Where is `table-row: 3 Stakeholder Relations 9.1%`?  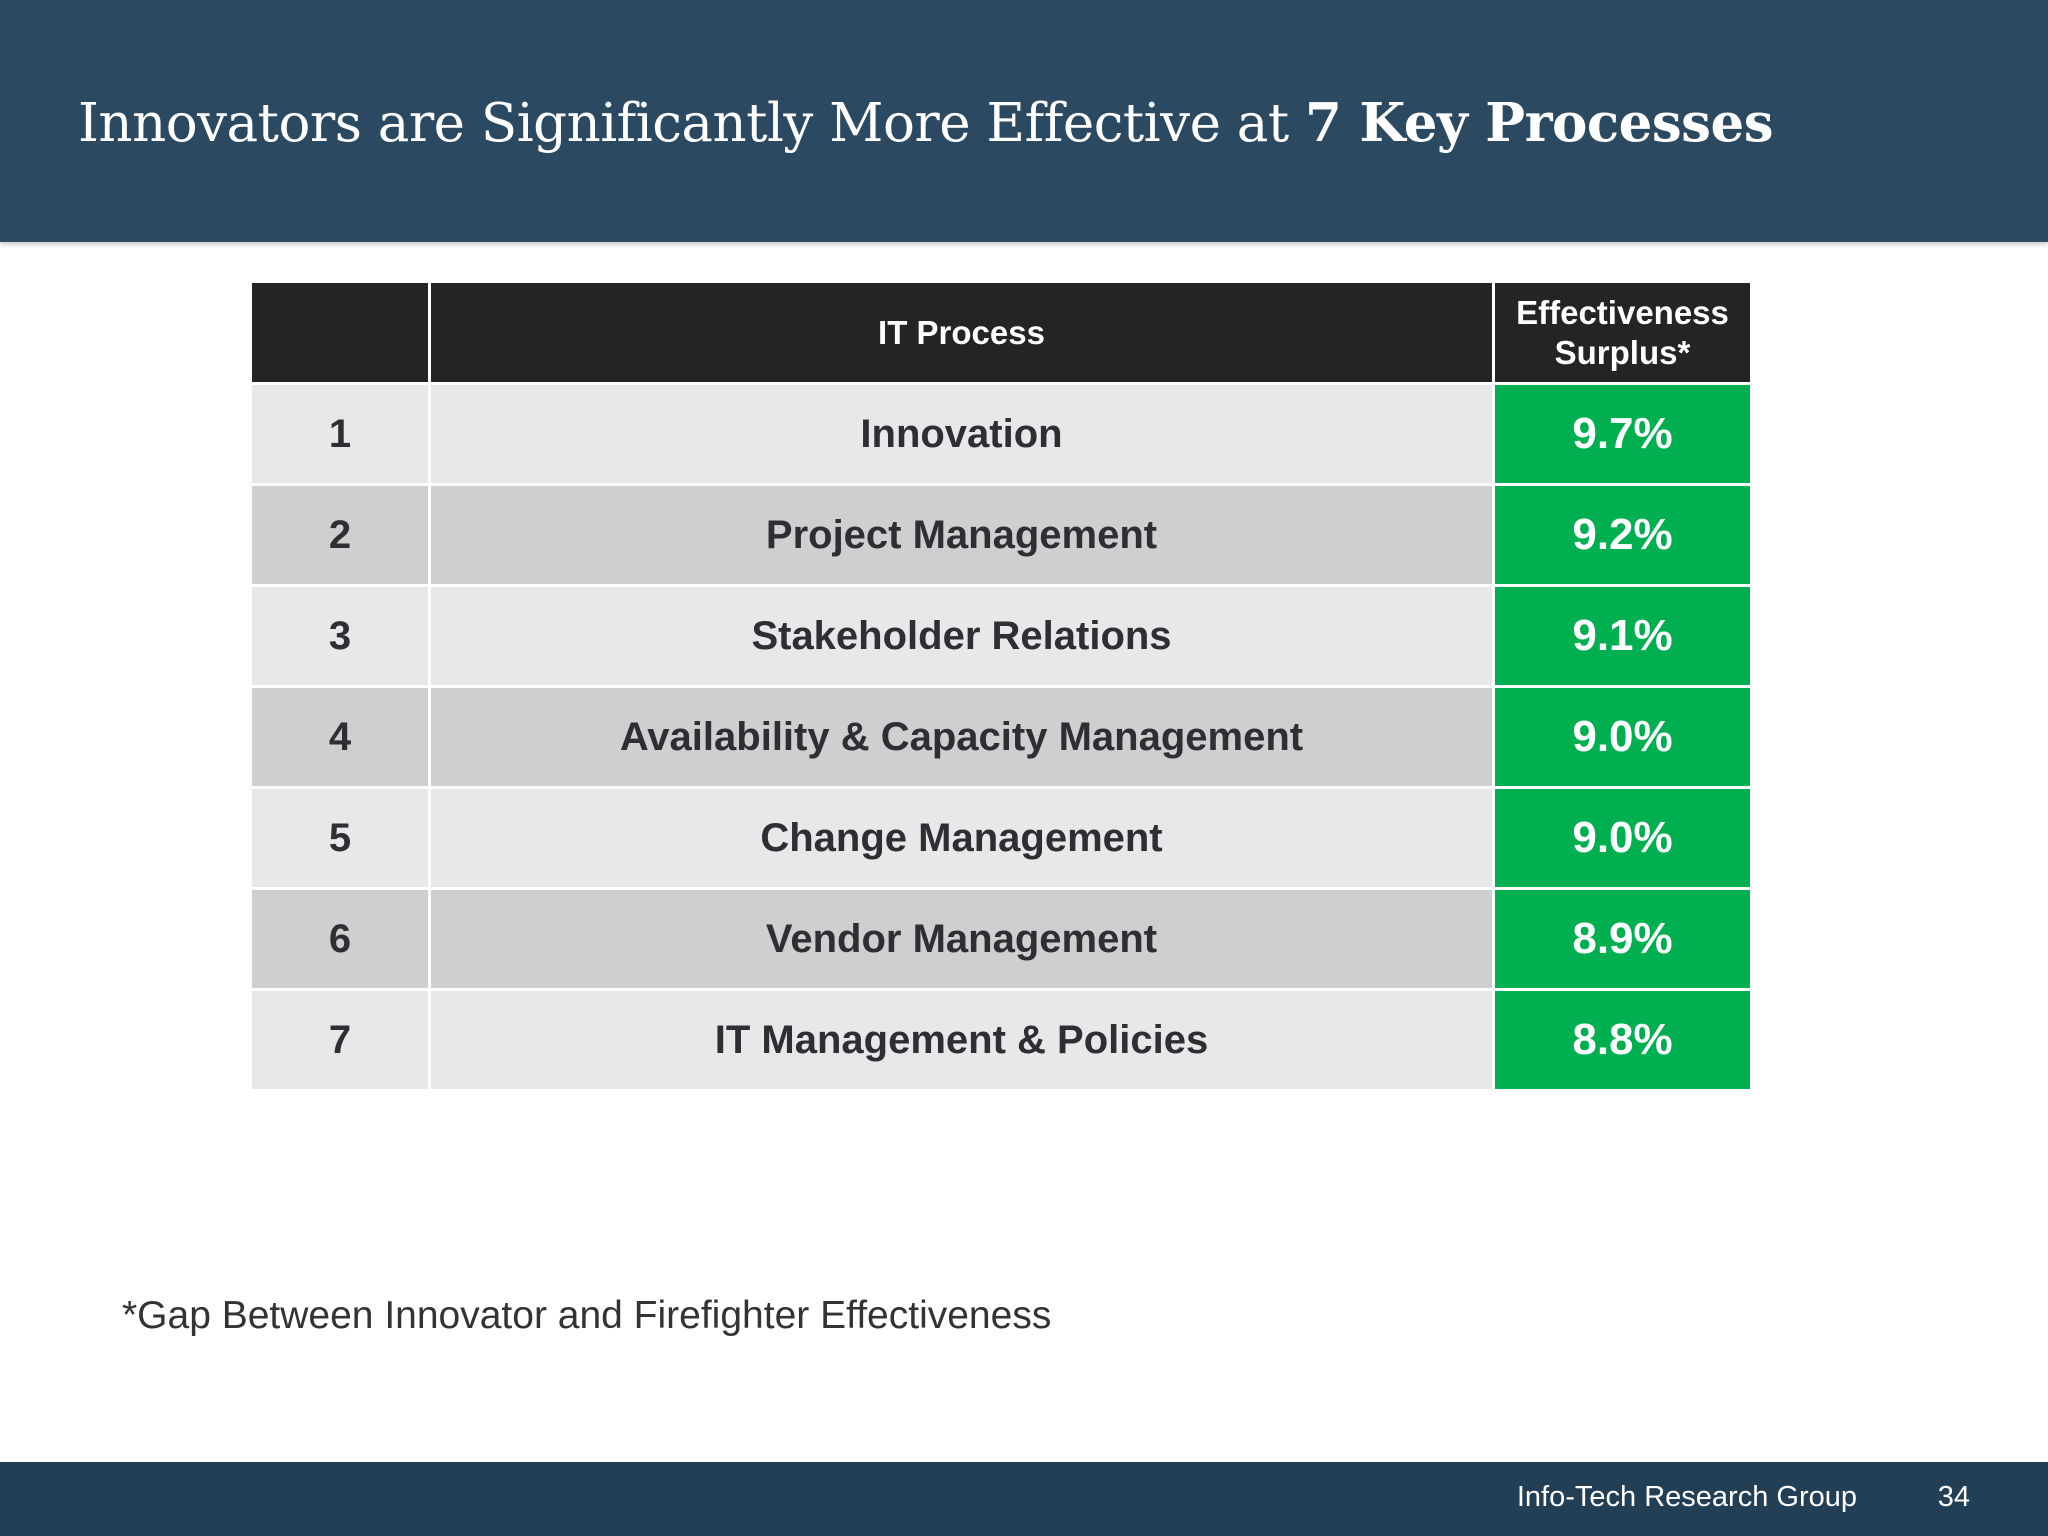
table-row: 3 Stakeholder Relations 9.1% is located at coordinates (1001, 637).